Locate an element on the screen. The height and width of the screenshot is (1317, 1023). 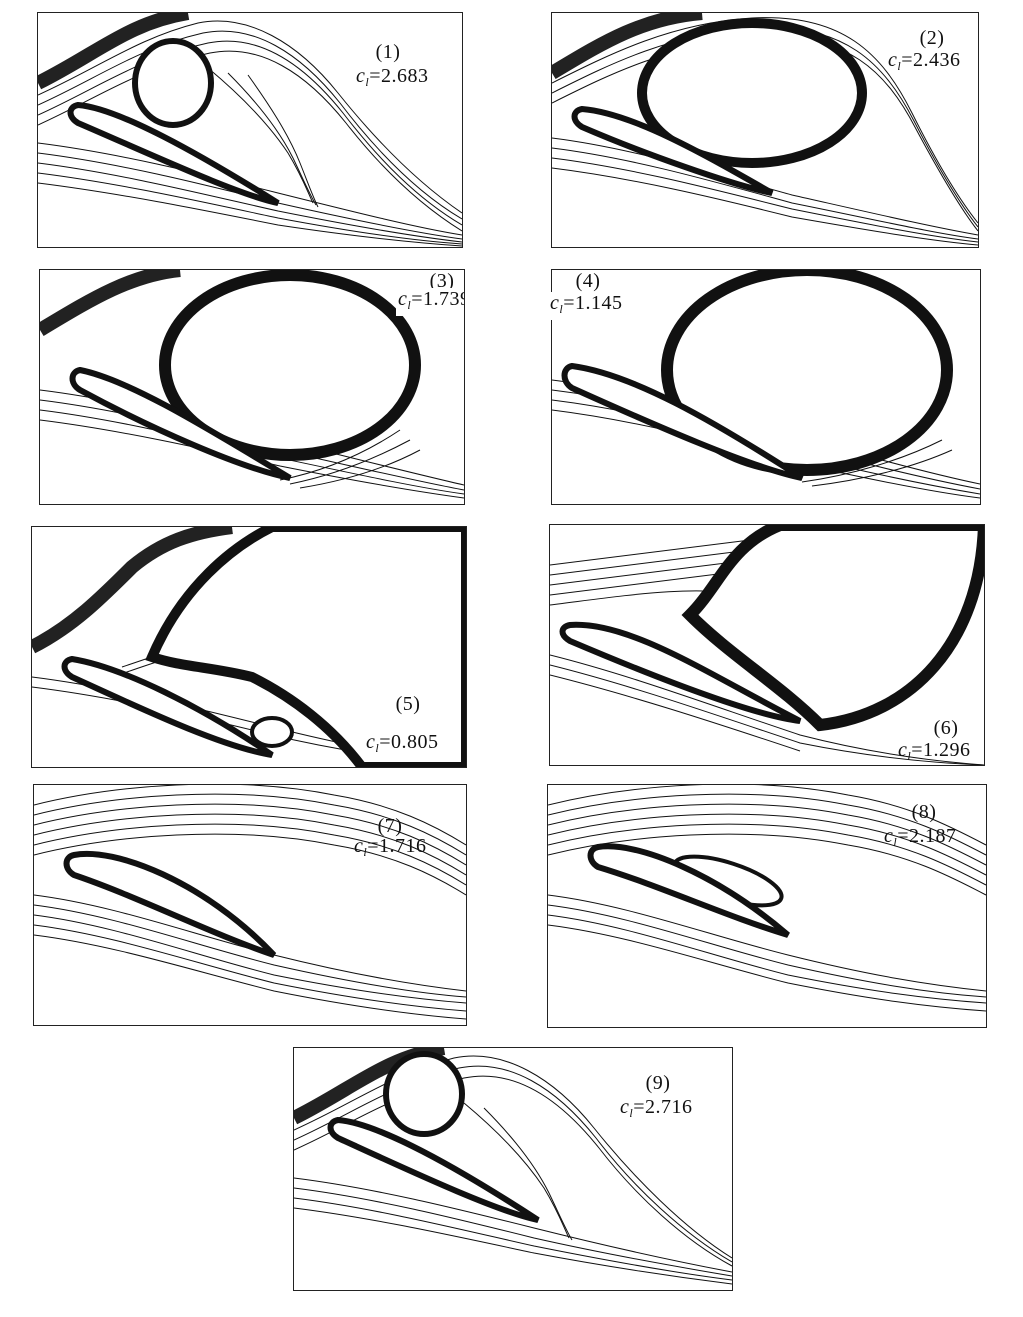
panel-5-ci-label: cl=0.805 is located at coordinates (402, 745).